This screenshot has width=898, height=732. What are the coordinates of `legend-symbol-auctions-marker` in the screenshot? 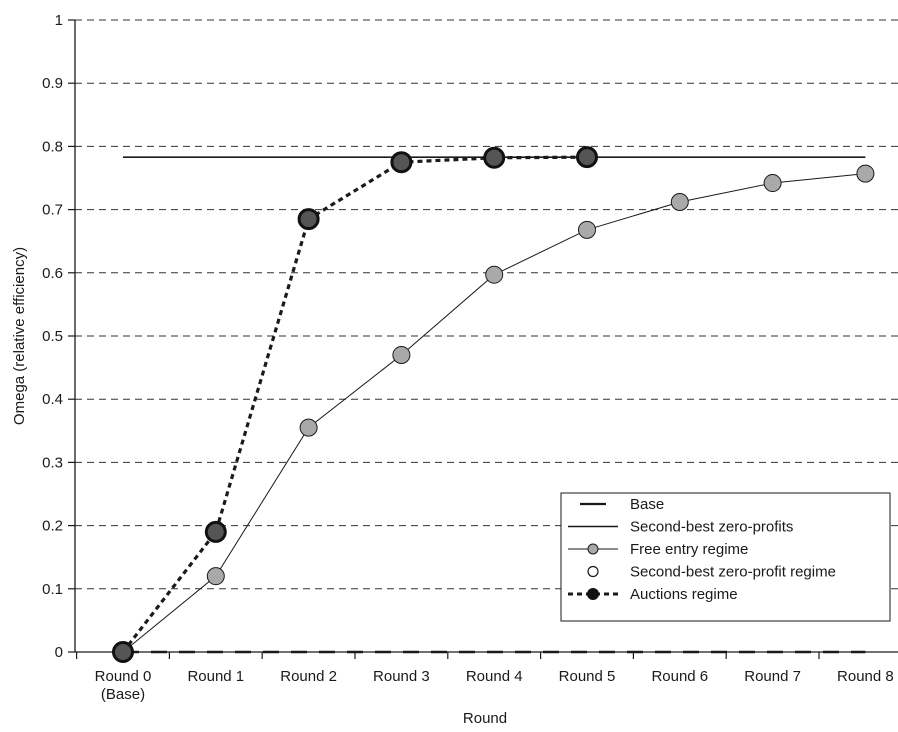 It's located at (593, 594).